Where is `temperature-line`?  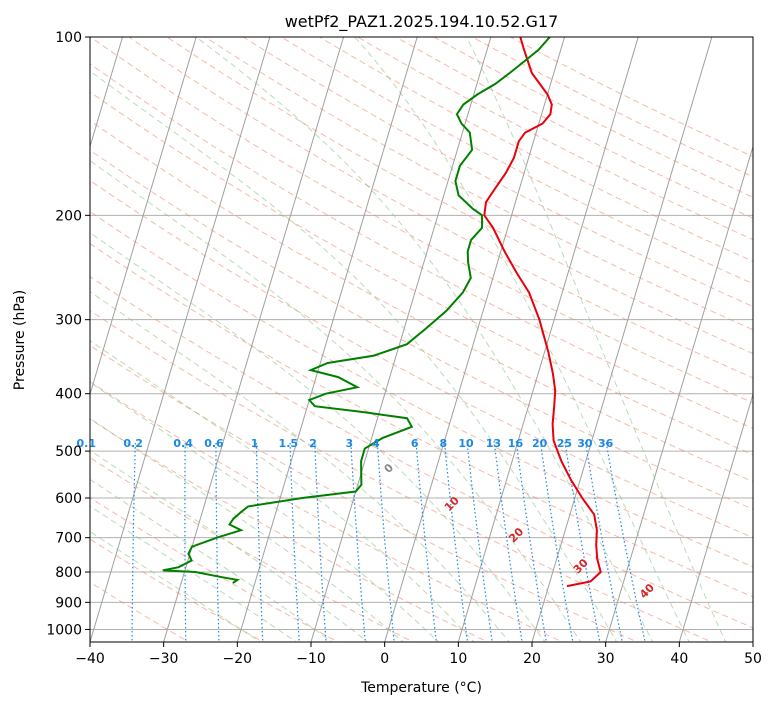 temperature-line is located at coordinates (542, 312).